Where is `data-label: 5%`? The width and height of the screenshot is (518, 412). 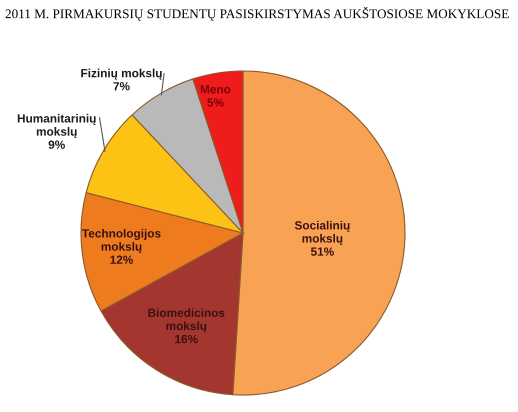 data-label: 5% is located at coordinates (215, 102).